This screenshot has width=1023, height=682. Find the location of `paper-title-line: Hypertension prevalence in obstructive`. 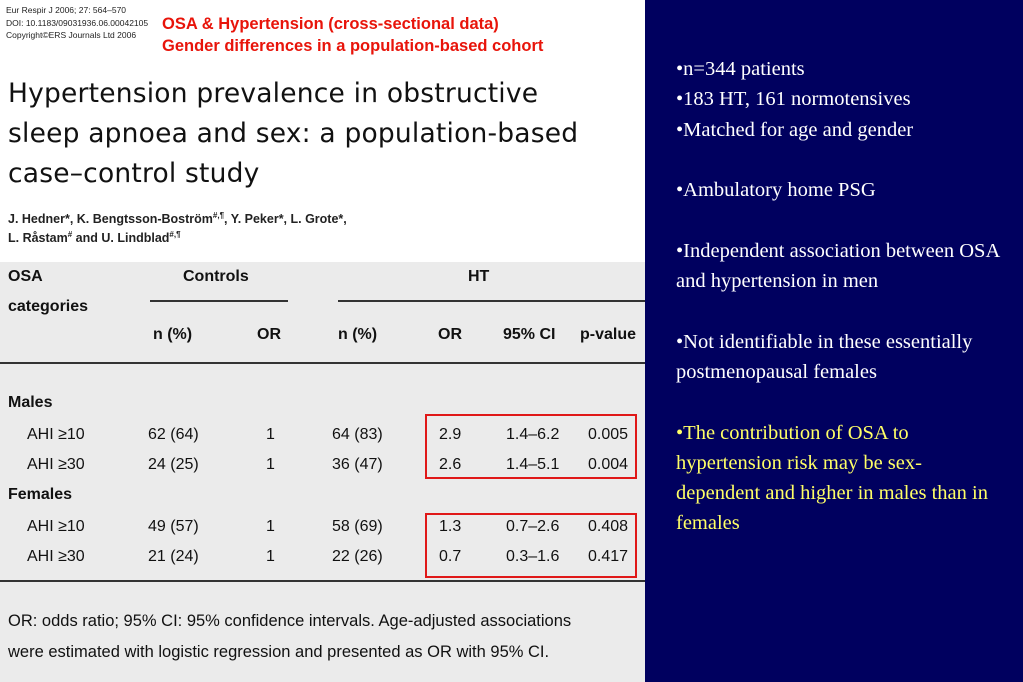

paper-title-line: Hypertension prevalence in obstructive is located at coordinates (273, 93).